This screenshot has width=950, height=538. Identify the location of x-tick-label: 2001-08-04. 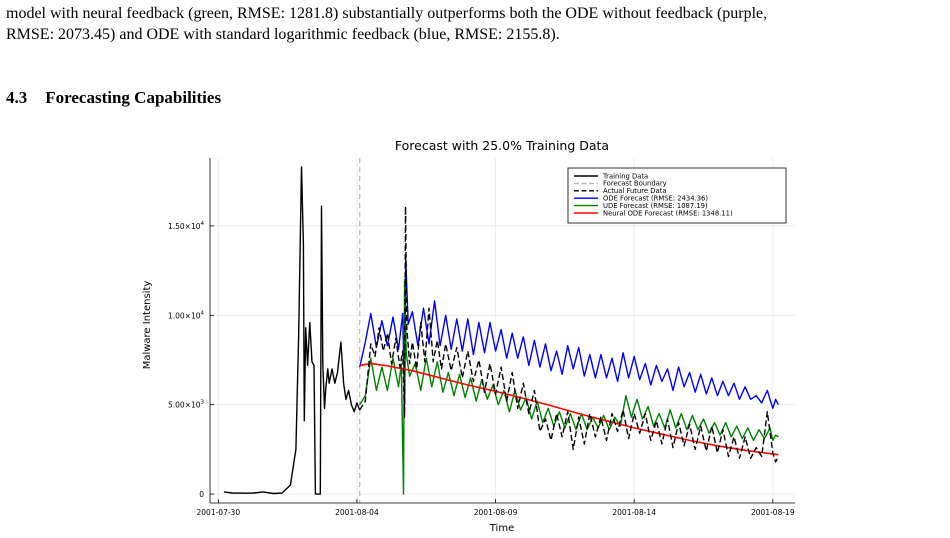
(357, 512).